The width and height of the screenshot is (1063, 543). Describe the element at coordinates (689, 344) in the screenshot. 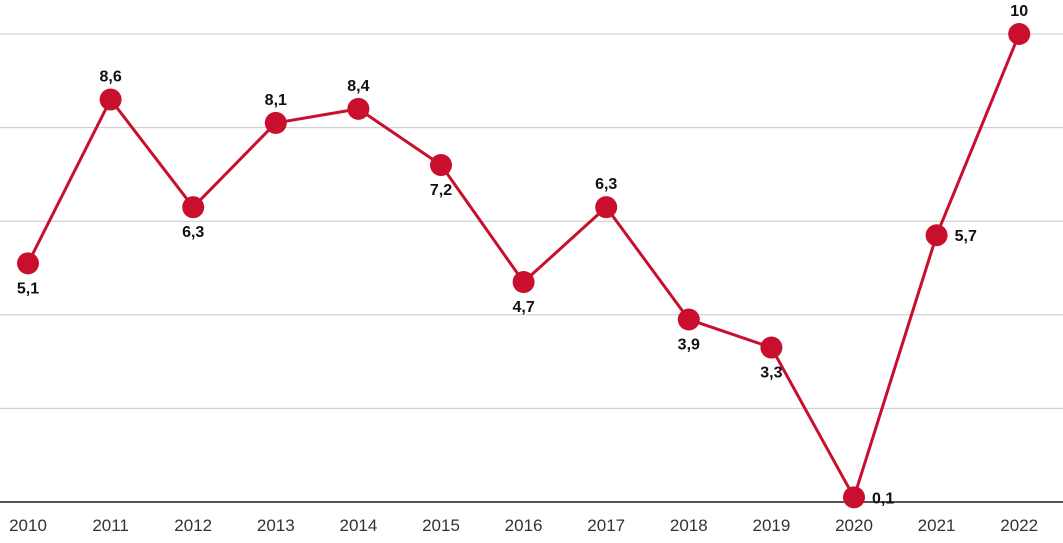

I see `data-label-2018: 3,9` at that location.